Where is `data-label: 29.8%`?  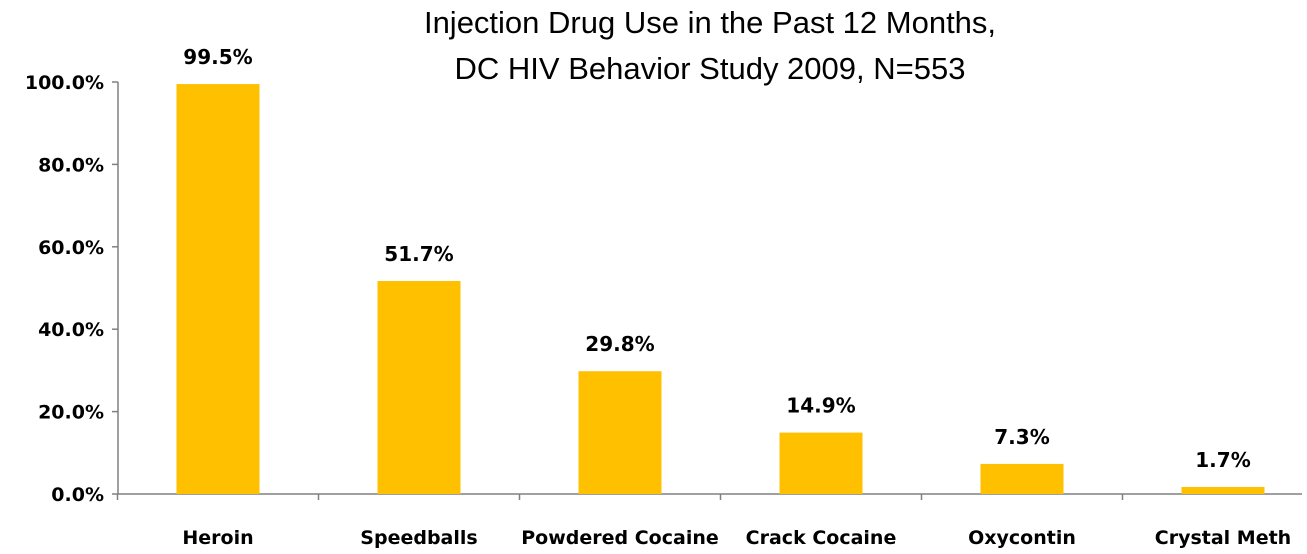 data-label: 29.8% is located at coordinates (619, 344).